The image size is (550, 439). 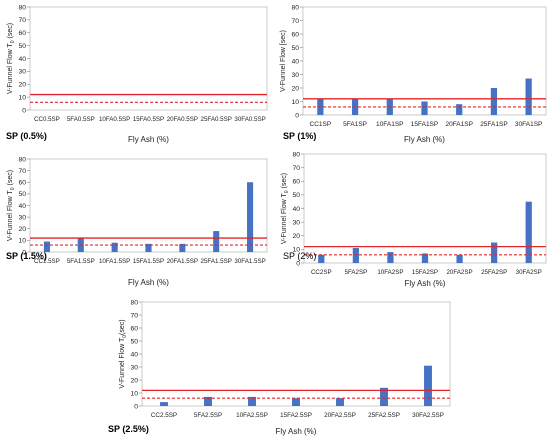 I want to click on x-tick-label: 25FA1SP, so click(x=493, y=124).